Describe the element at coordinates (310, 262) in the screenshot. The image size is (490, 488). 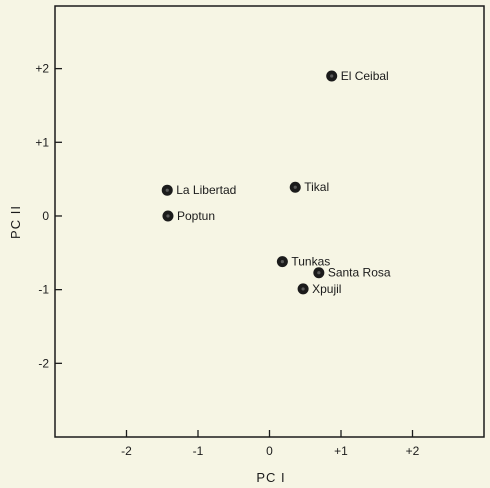
I see `point-label-tunkas: Tunkas` at that location.